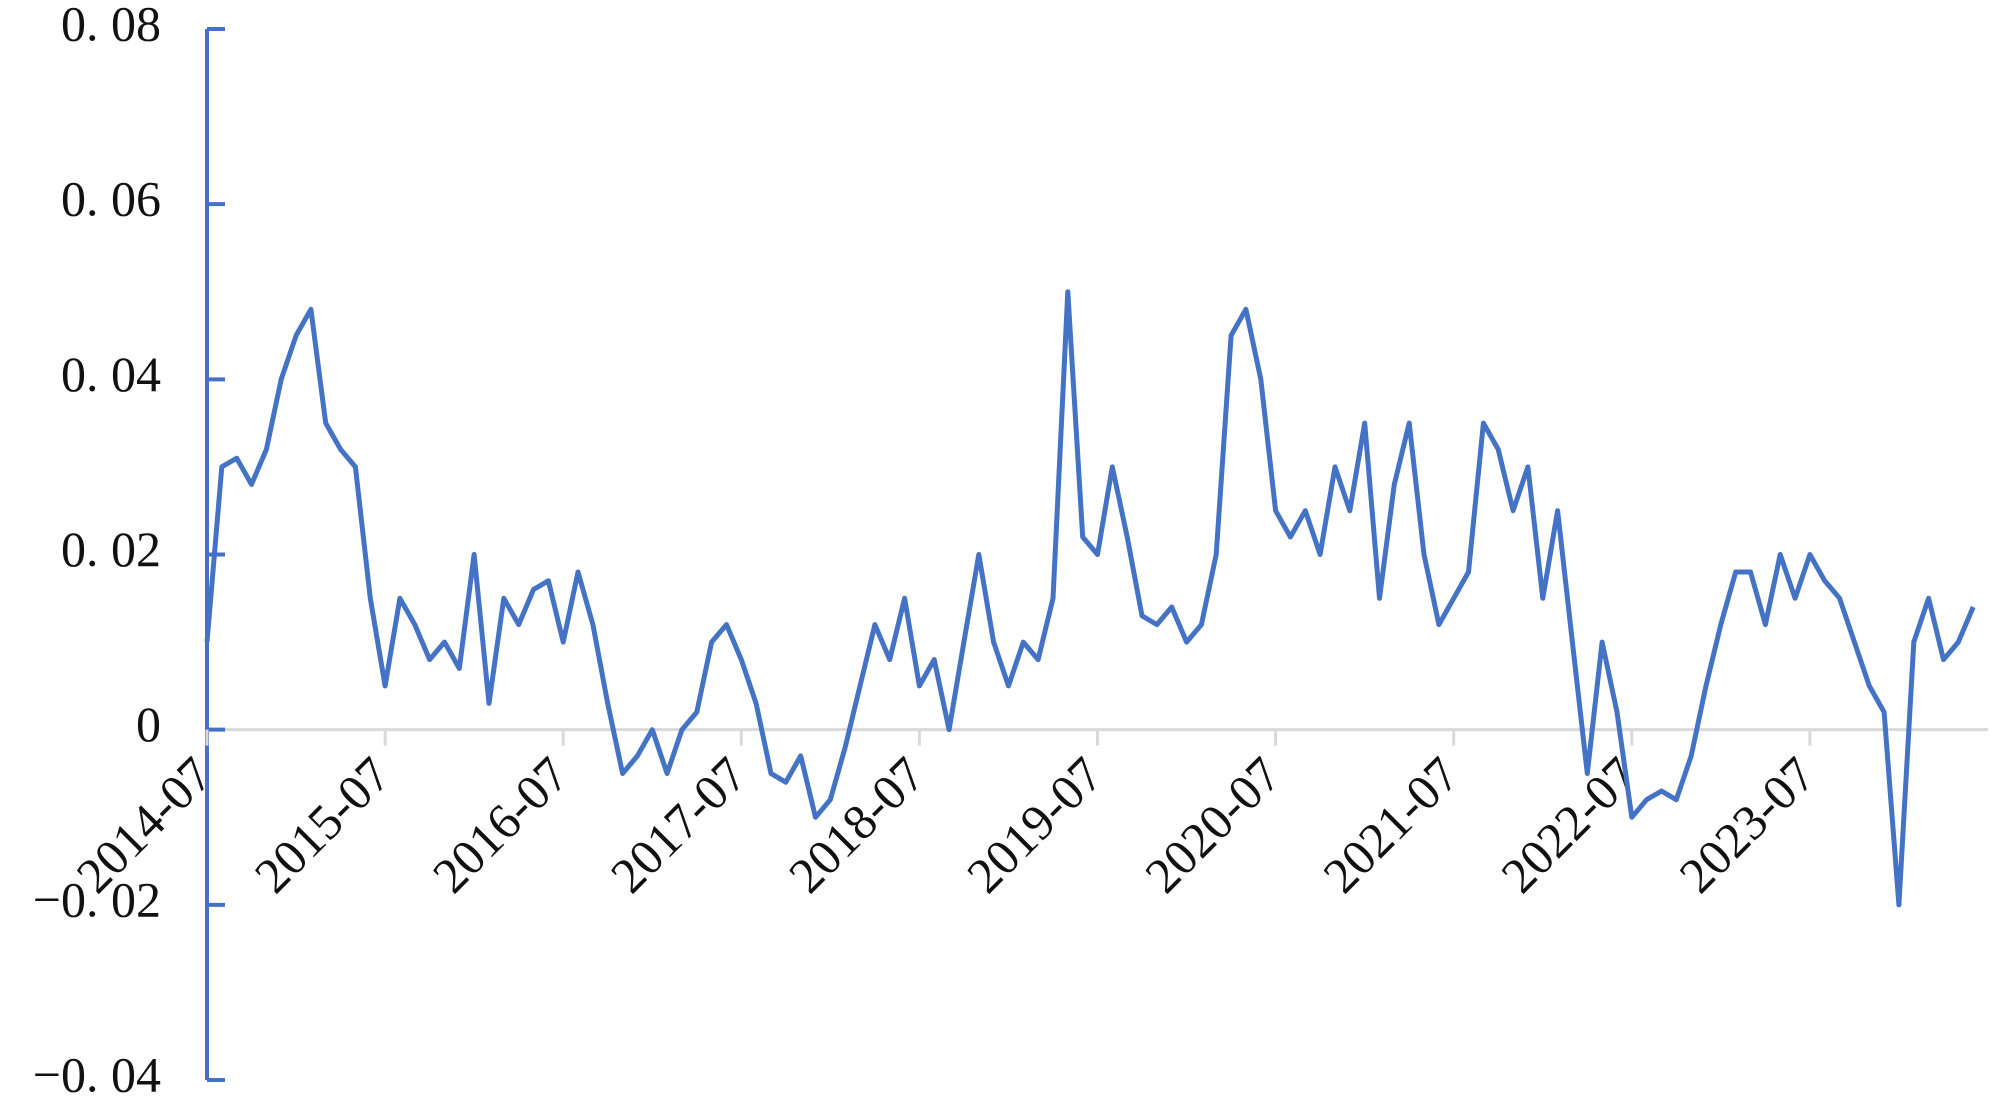 The width and height of the screenshot is (2000, 1112). Describe the element at coordinates (111, 25) in the screenshot. I see `y-tick-label: 0. 08` at that location.